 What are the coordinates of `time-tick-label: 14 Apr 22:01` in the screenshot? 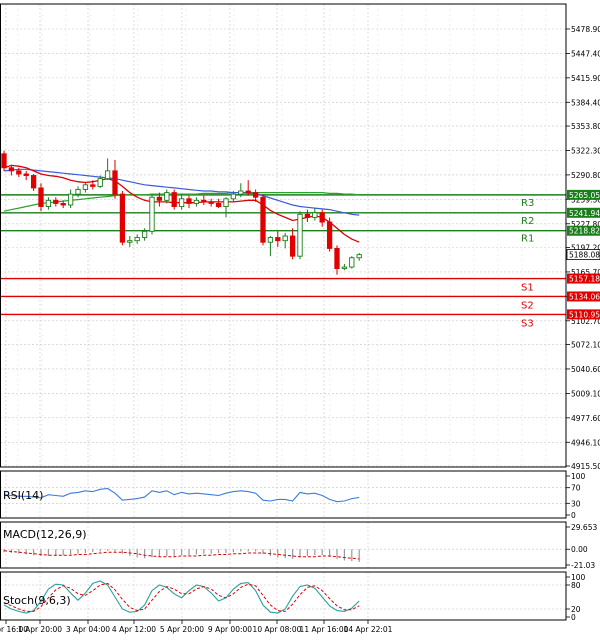 It's located at (368, 629).